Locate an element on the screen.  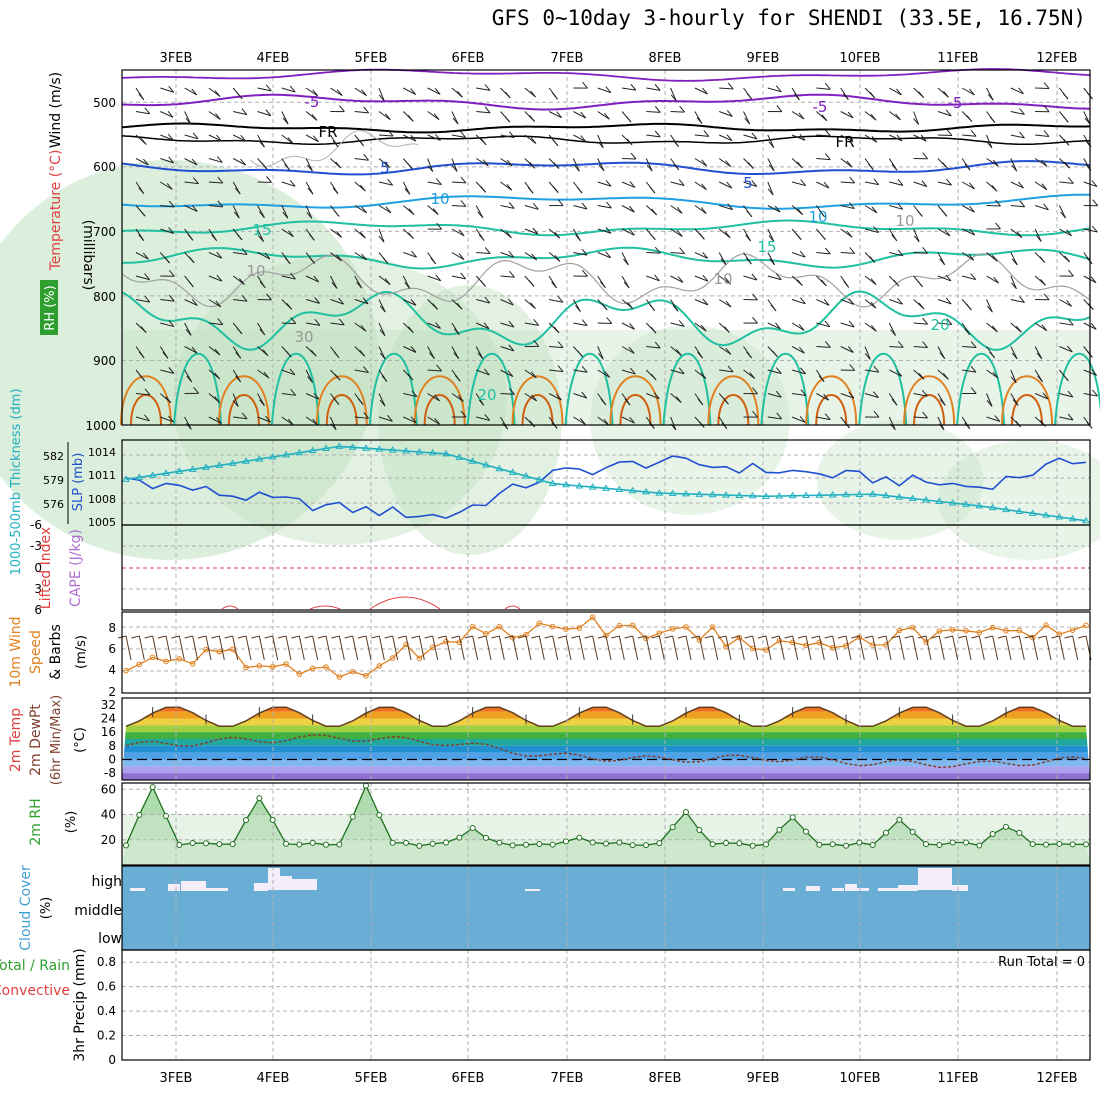
temp-tick: 16 is located at coordinates (108, 732).